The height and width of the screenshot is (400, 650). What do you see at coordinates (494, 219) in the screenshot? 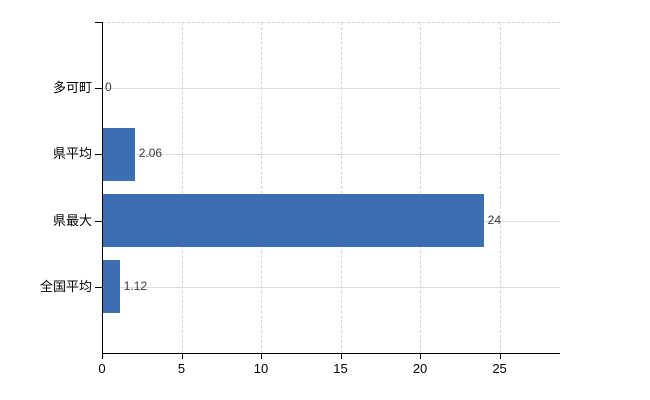
I see `value-label: 24` at bounding box center [494, 219].